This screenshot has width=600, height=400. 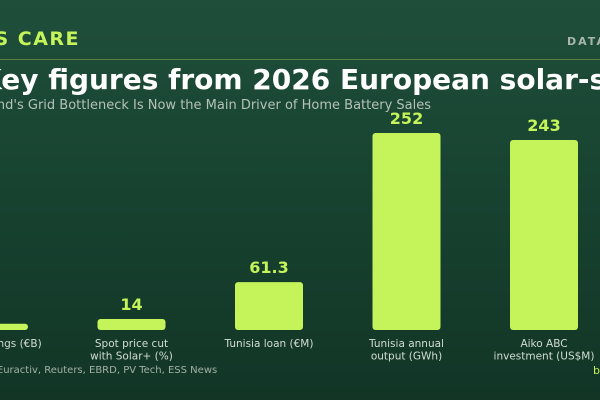 What do you see at coordinates (406, 344) in the screenshot?
I see `bar-4-category-label: Tunisia annual` at bounding box center [406, 344].